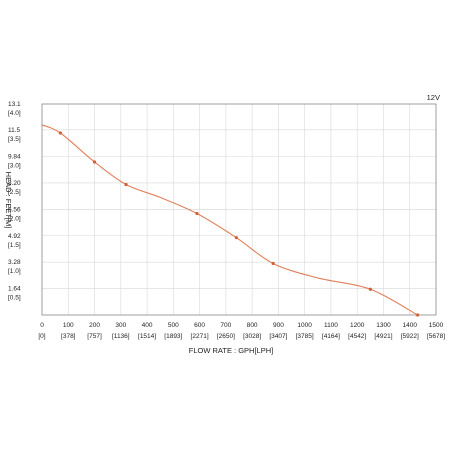 The image size is (452, 452). What do you see at coordinates (14, 218) in the screenshot?
I see `y-tick-sublabel: [2.0]` at bounding box center [14, 218].